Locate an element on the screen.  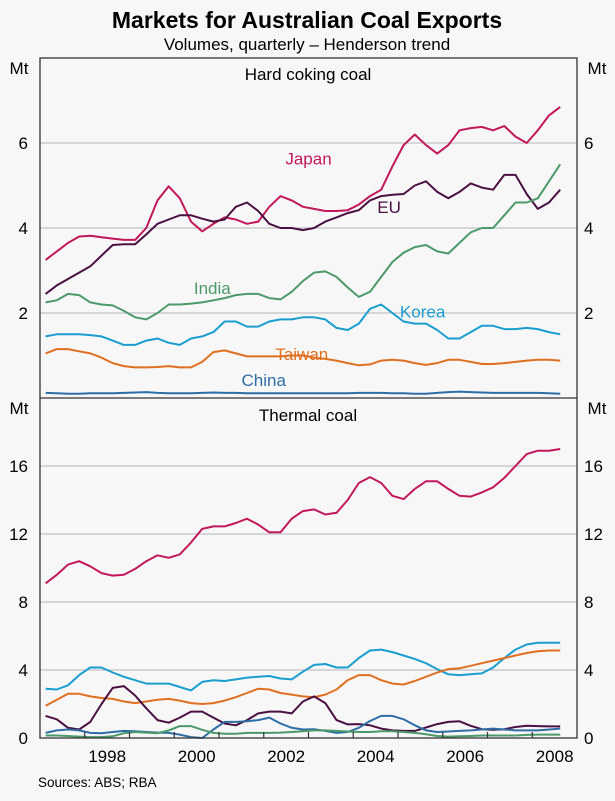
x-tick-label: 2006 is located at coordinates (465, 756).